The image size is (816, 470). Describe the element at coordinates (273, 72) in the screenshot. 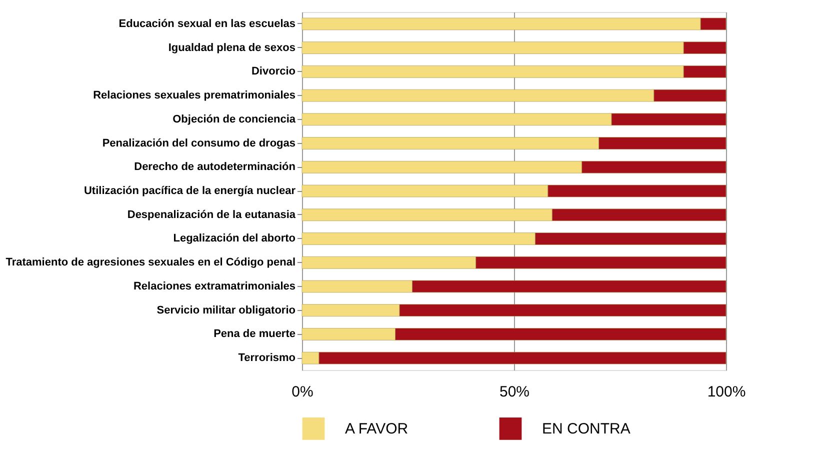

I see `y-tick-label: Divorcio` at that location.